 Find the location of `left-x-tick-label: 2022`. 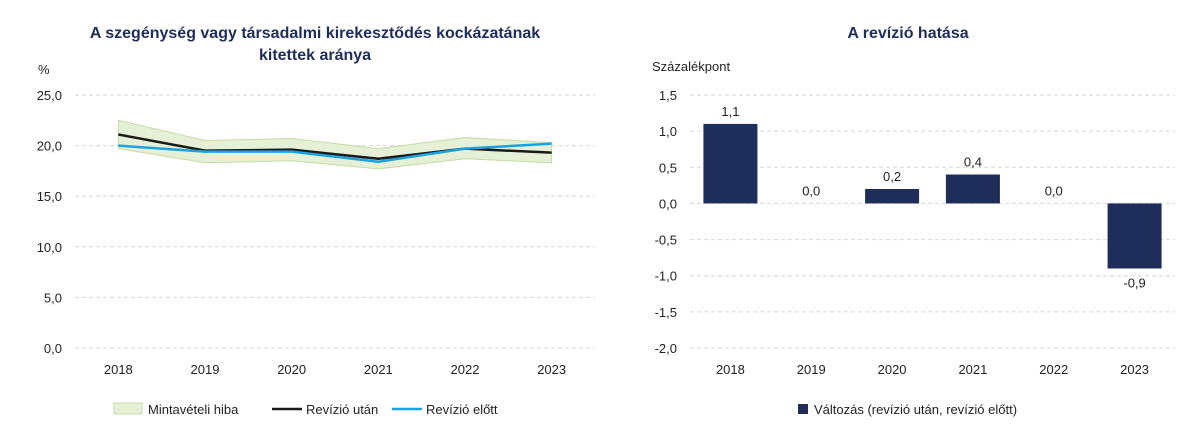

left-x-tick-label: 2022 is located at coordinates (465, 369).